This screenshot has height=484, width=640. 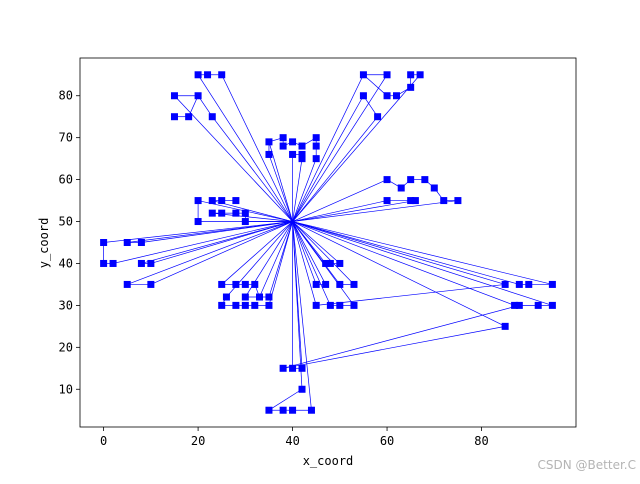 What do you see at coordinates (66, 222) in the screenshot?
I see `y-tick-label: 50` at bounding box center [66, 222].